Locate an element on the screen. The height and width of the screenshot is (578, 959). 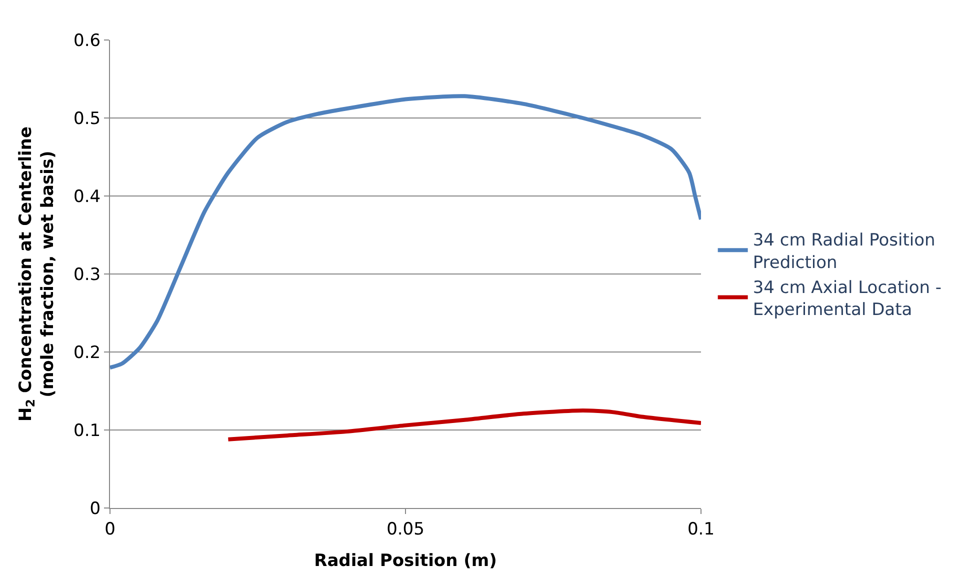
y-tick-label: 0.1 is located at coordinates (87, 430).